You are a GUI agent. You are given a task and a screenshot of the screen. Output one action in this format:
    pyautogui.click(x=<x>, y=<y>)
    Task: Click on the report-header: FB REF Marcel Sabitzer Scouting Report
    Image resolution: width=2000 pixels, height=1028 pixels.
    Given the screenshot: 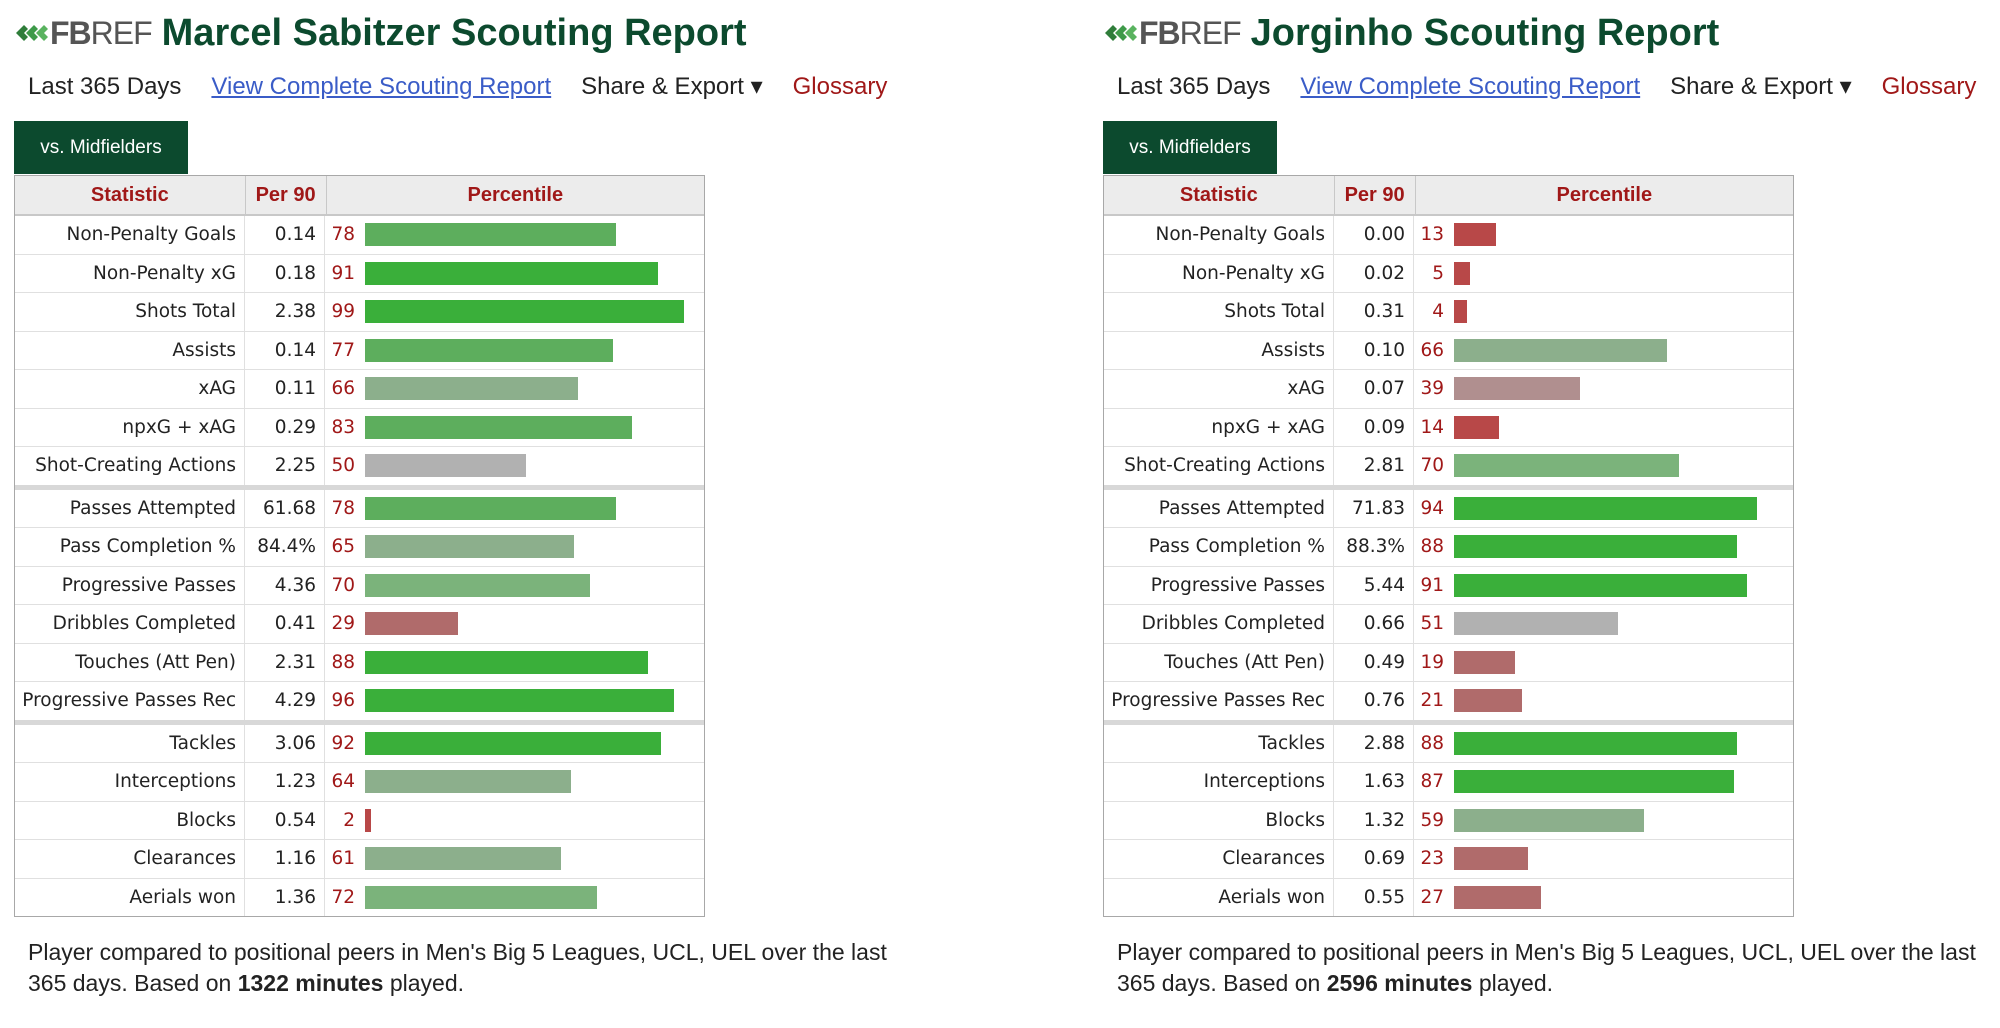 What is the action you would take?
    pyautogui.click(x=380, y=33)
    